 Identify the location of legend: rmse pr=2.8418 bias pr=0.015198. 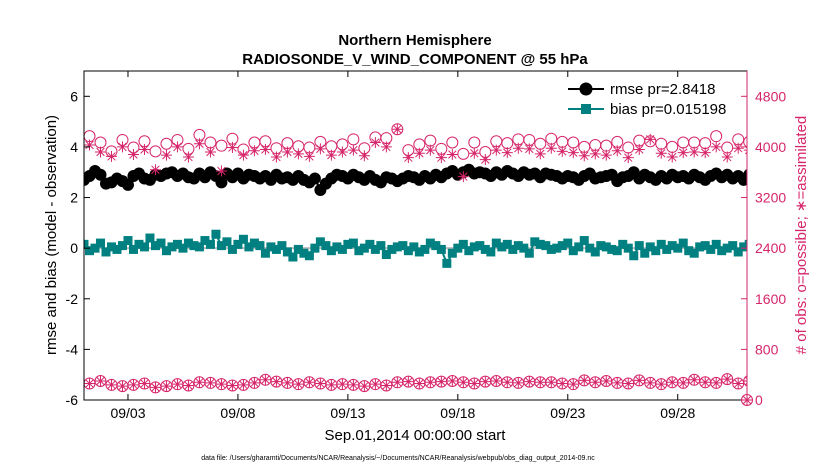
(651, 98).